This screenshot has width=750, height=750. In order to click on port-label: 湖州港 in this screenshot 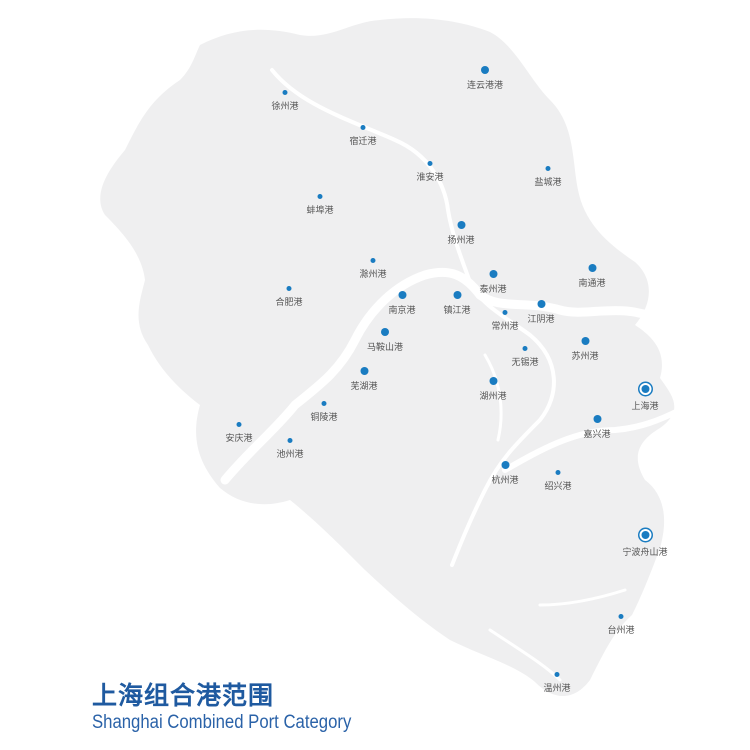, I will do `click(493, 397)`.